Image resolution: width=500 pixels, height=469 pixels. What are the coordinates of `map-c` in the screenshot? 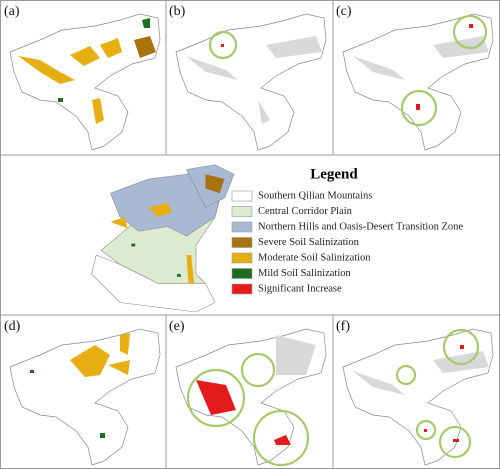 It's located at (418, 82).